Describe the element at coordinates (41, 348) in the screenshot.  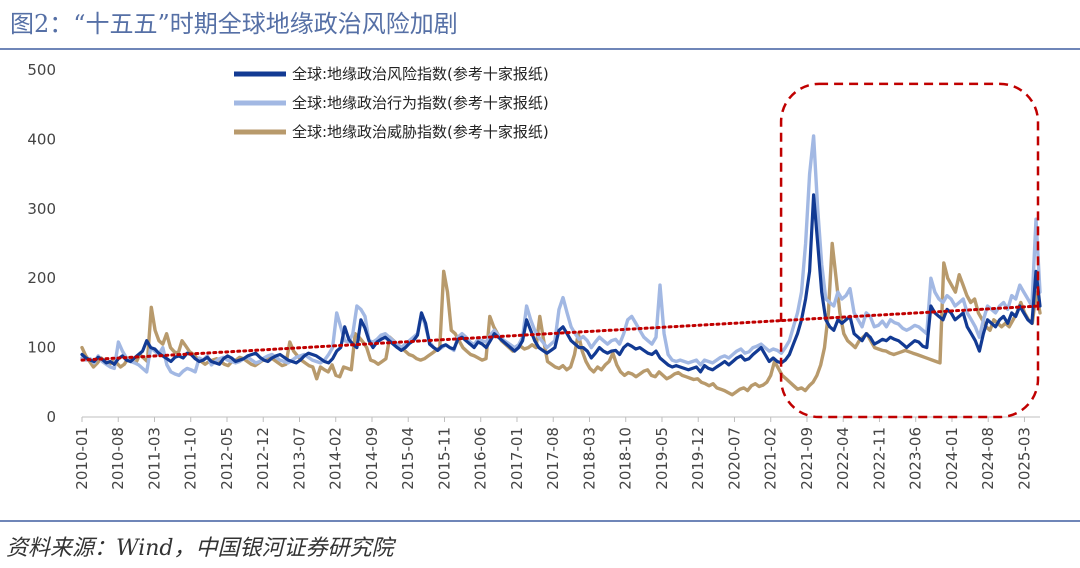
I see `y-tick-label: 100` at that location.